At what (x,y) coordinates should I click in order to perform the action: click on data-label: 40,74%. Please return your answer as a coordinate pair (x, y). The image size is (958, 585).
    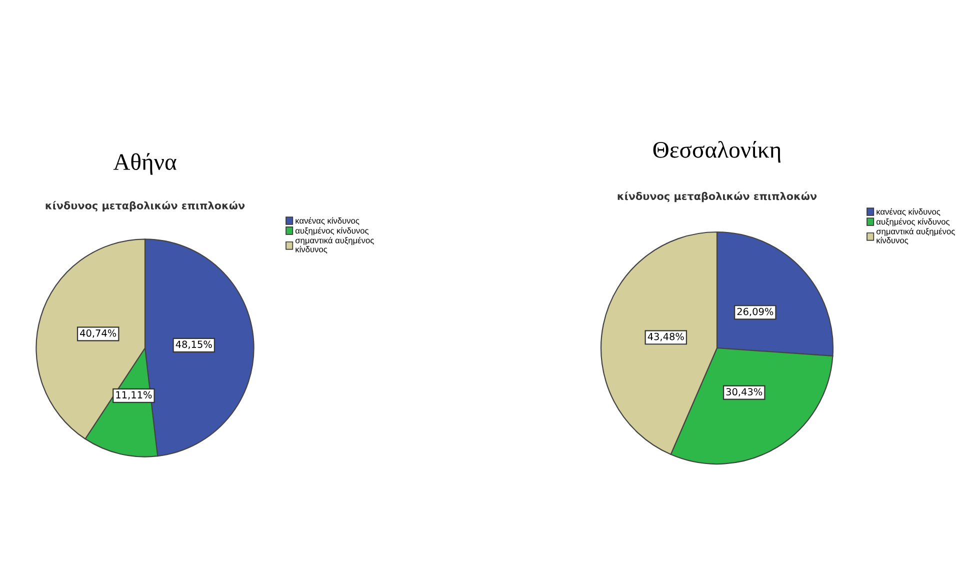
    Looking at the image, I should click on (98, 333).